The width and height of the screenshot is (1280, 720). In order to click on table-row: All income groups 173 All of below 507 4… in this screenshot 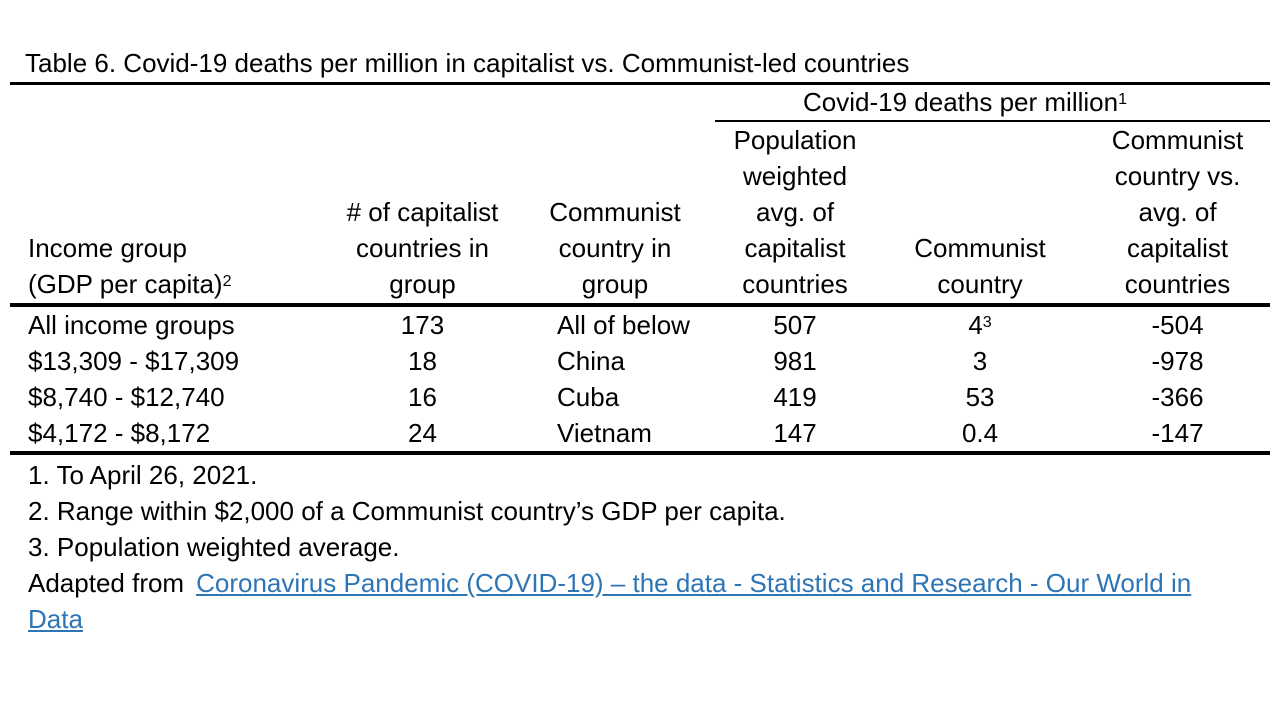, I will do `click(640, 324)`.